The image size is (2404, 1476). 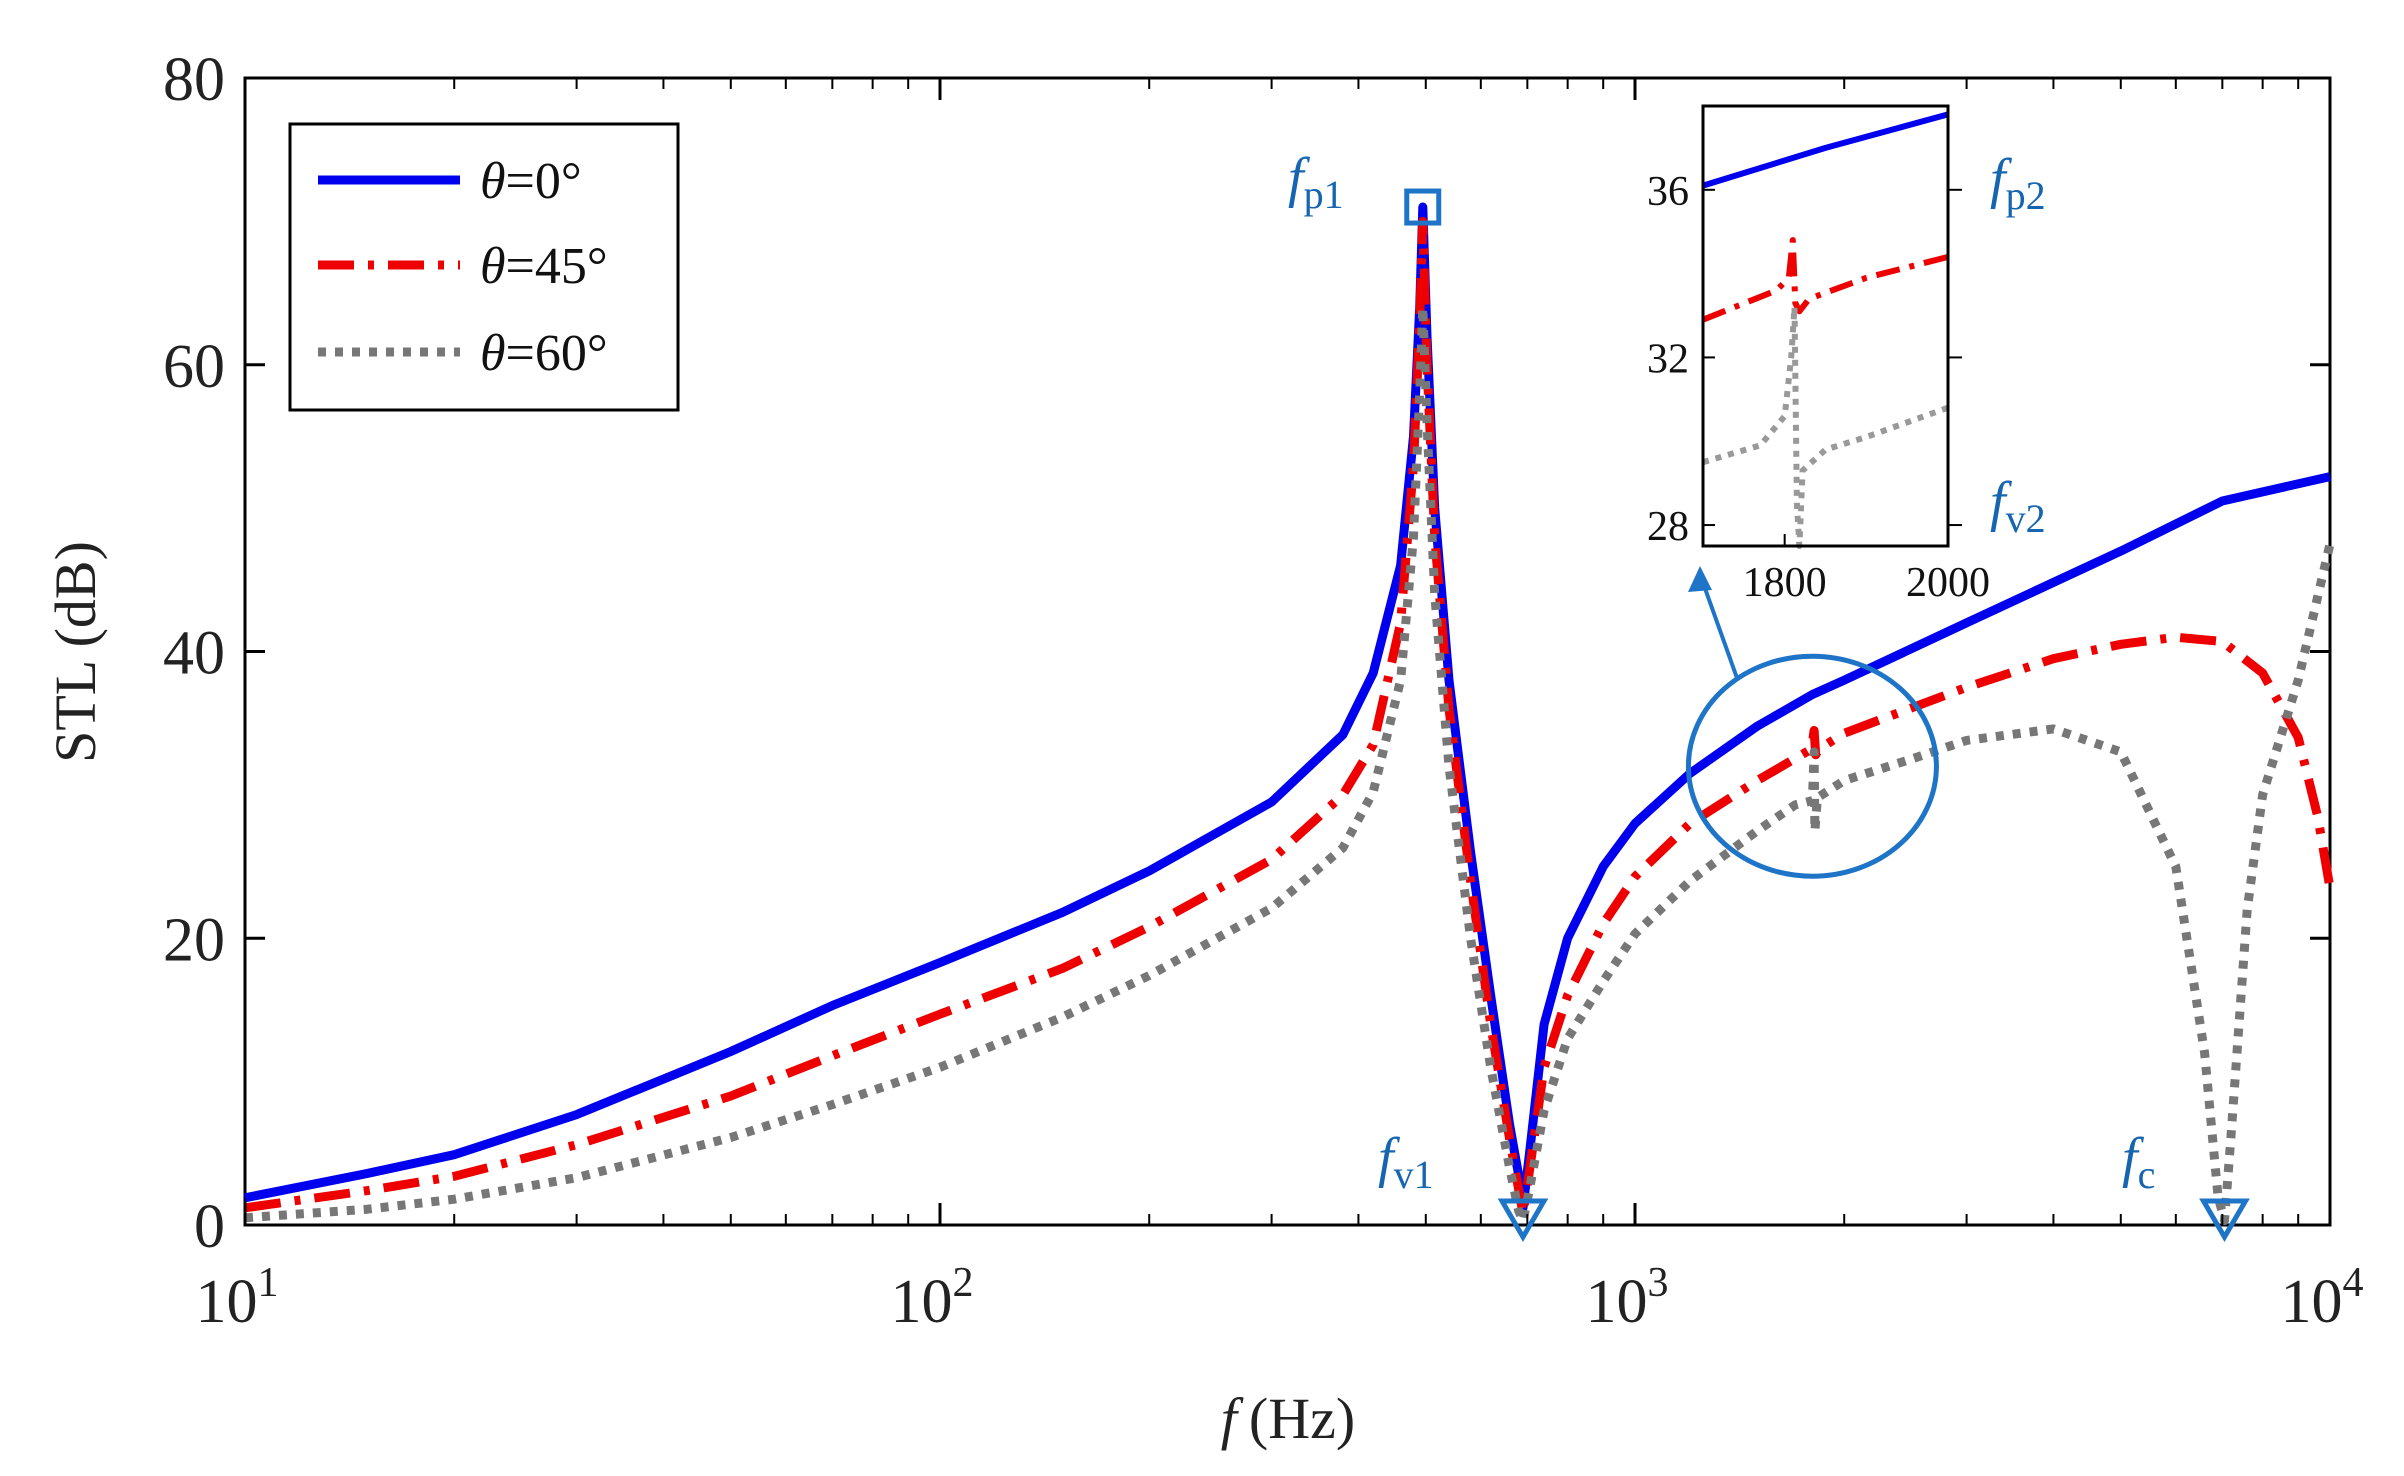 I want to click on legend-label-1: θ=45°, so click(x=544, y=266).